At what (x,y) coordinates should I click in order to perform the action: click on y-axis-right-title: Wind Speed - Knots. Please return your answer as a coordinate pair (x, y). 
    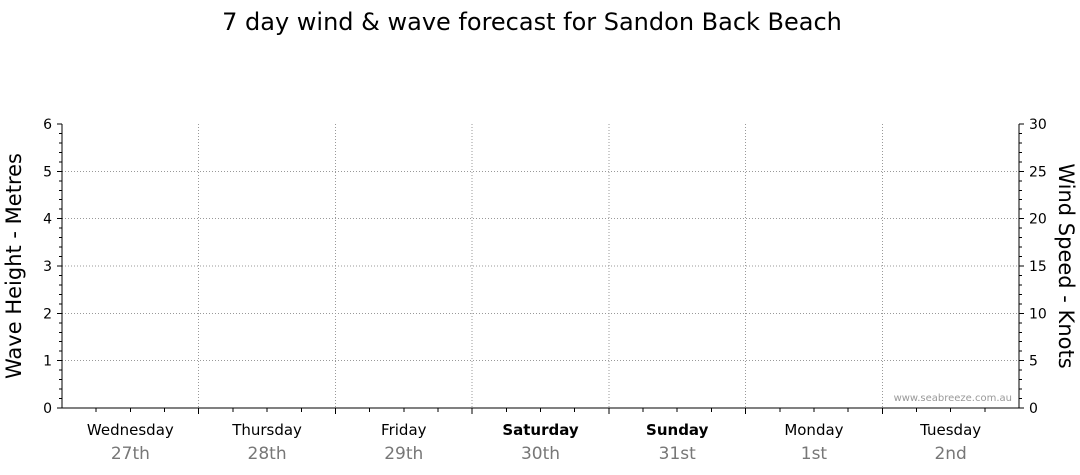
    Looking at the image, I should click on (1066, 265).